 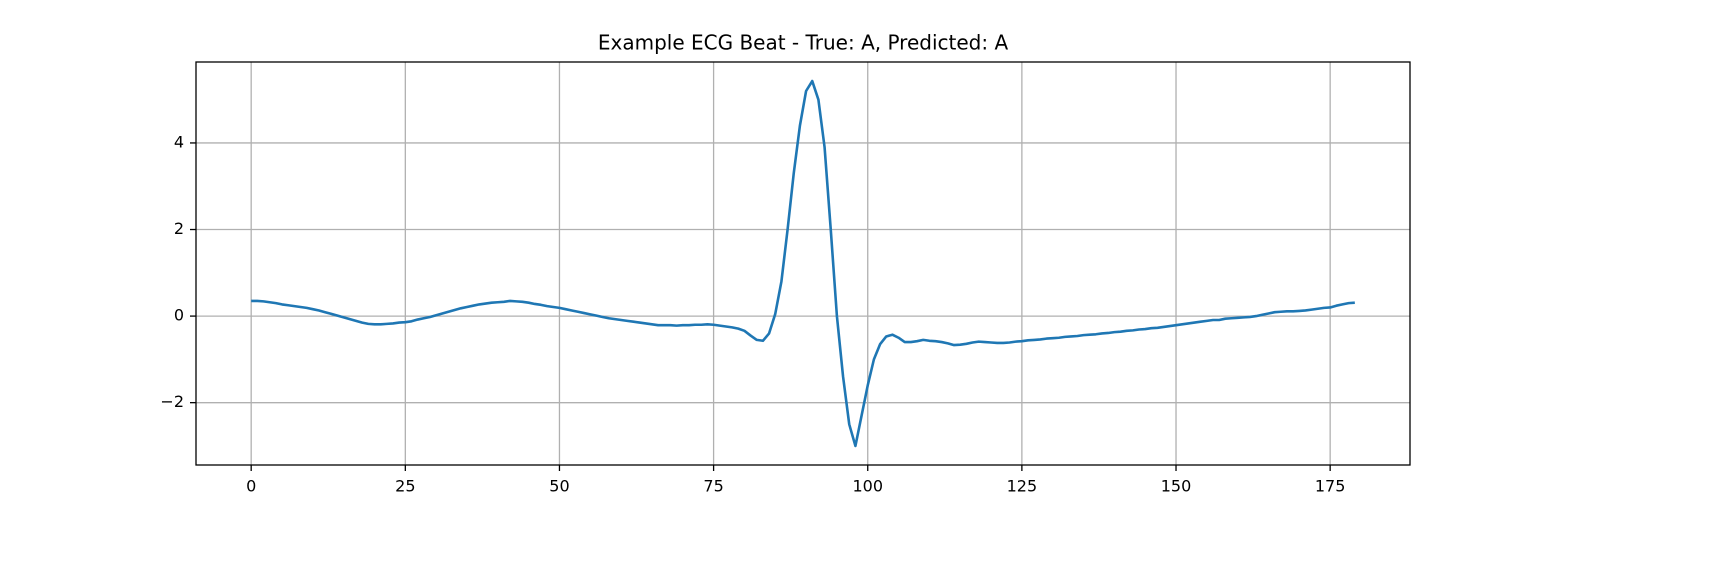 I want to click on y-tick-label: 0, so click(x=179, y=315).